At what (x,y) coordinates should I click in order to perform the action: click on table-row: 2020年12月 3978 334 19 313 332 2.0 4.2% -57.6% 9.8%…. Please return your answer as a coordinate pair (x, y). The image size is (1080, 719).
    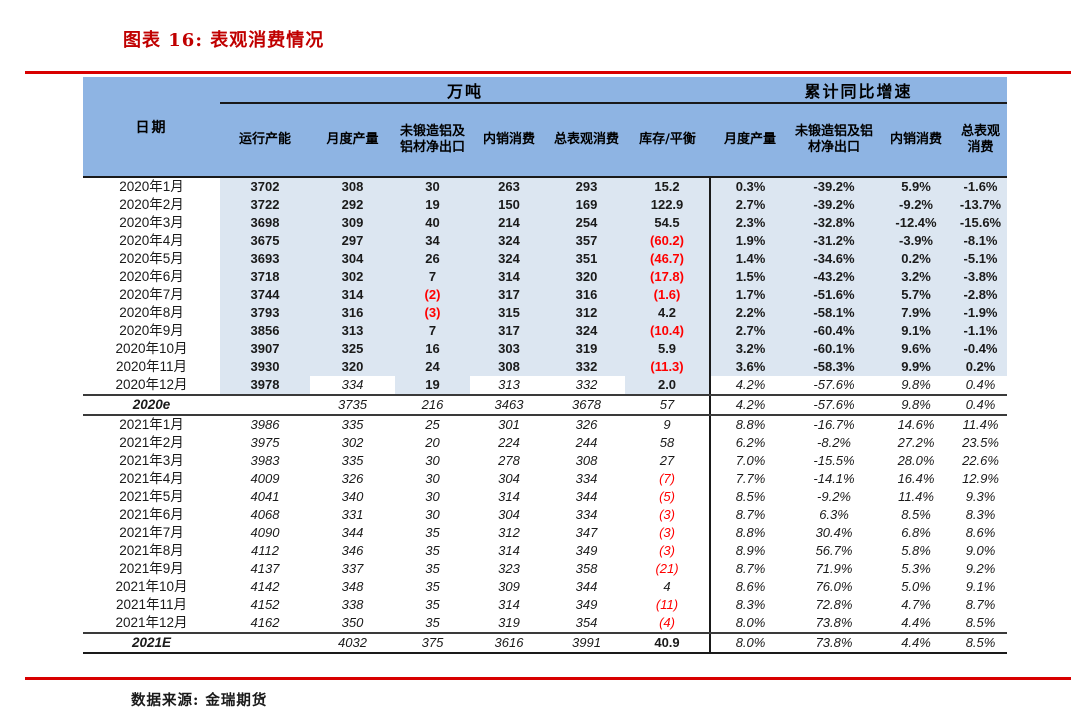
    Looking at the image, I should click on (545, 386).